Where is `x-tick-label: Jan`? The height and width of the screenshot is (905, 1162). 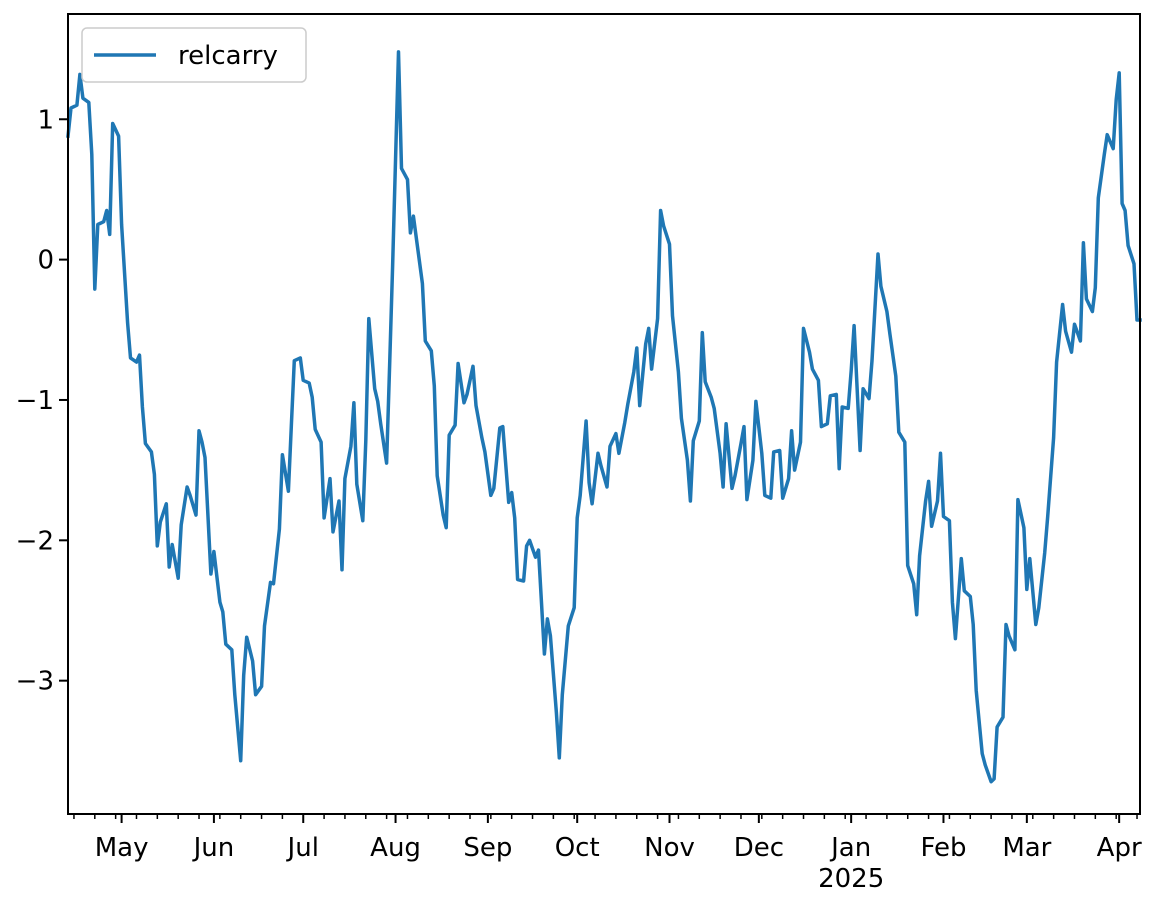 x-tick-label: Jan is located at coordinates (850, 848).